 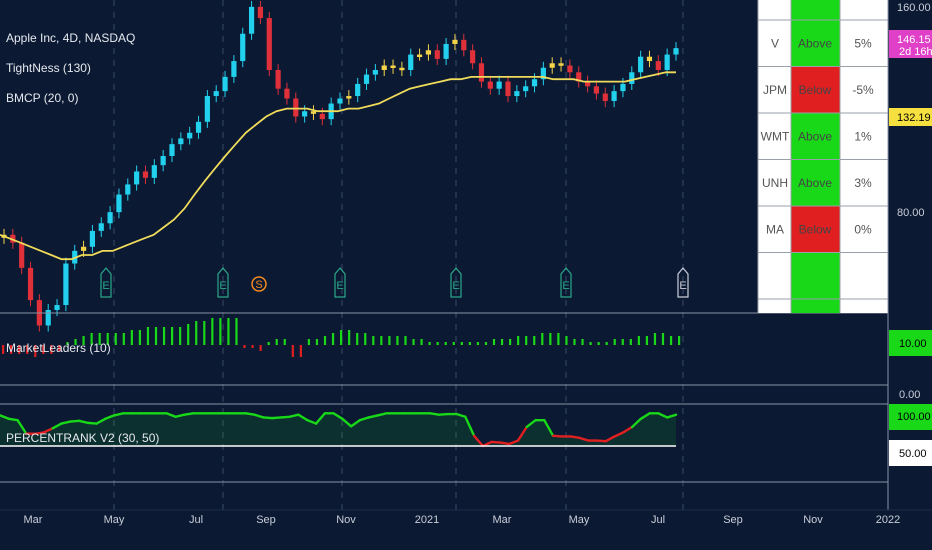 What do you see at coordinates (913, 344) in the screenshot?
I see `leaders-value: 10.00` at bounding box center [913, 344].